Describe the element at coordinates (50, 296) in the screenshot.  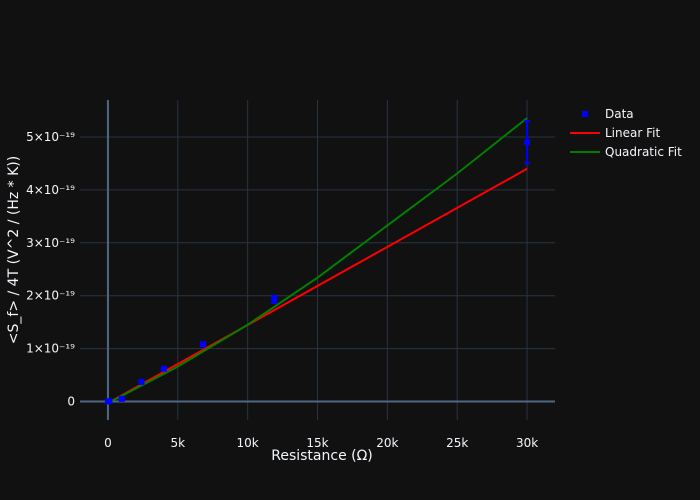
I see `y-tick-label: 2×10⁻¹⁹` at that location.